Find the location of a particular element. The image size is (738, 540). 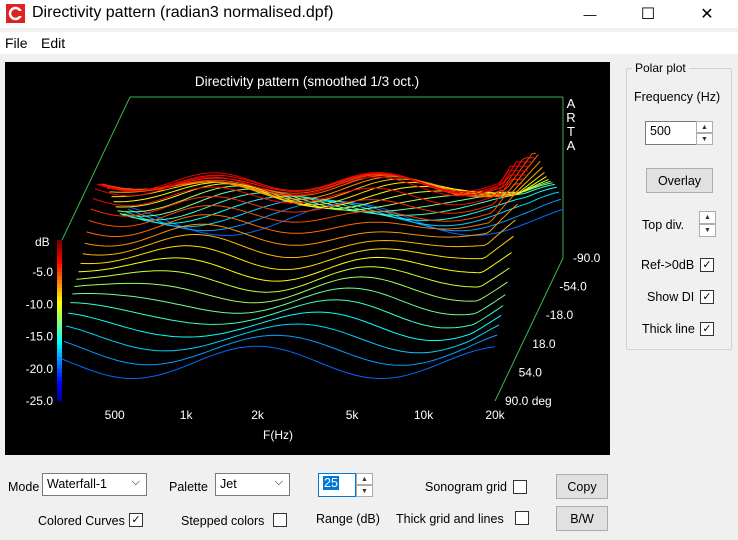

box-edge-depth is located at coordinates (529, 329).